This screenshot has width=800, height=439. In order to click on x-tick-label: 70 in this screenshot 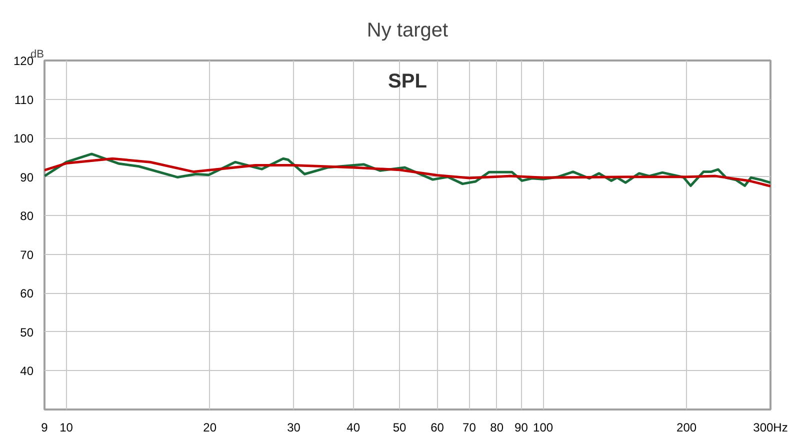, I will do `click(469, 427)`.